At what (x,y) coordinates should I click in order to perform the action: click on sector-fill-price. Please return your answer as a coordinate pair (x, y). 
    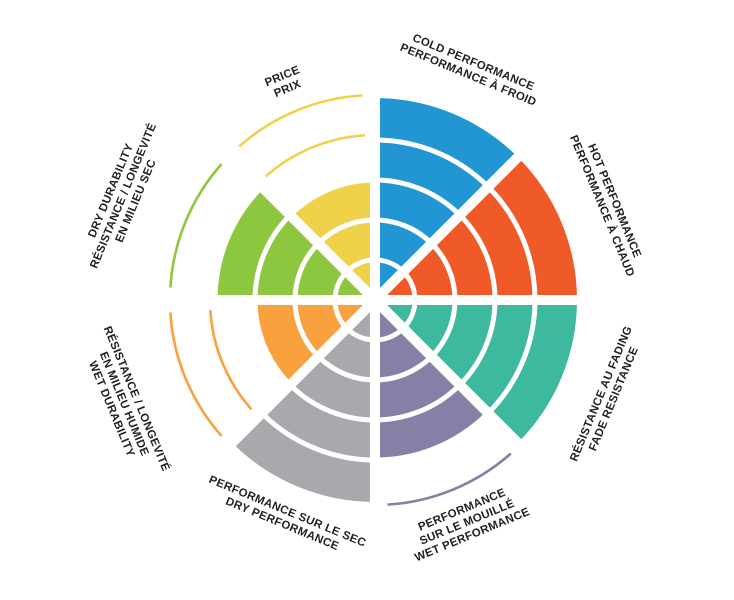
    Looking at the image, I should click on (332, 240).